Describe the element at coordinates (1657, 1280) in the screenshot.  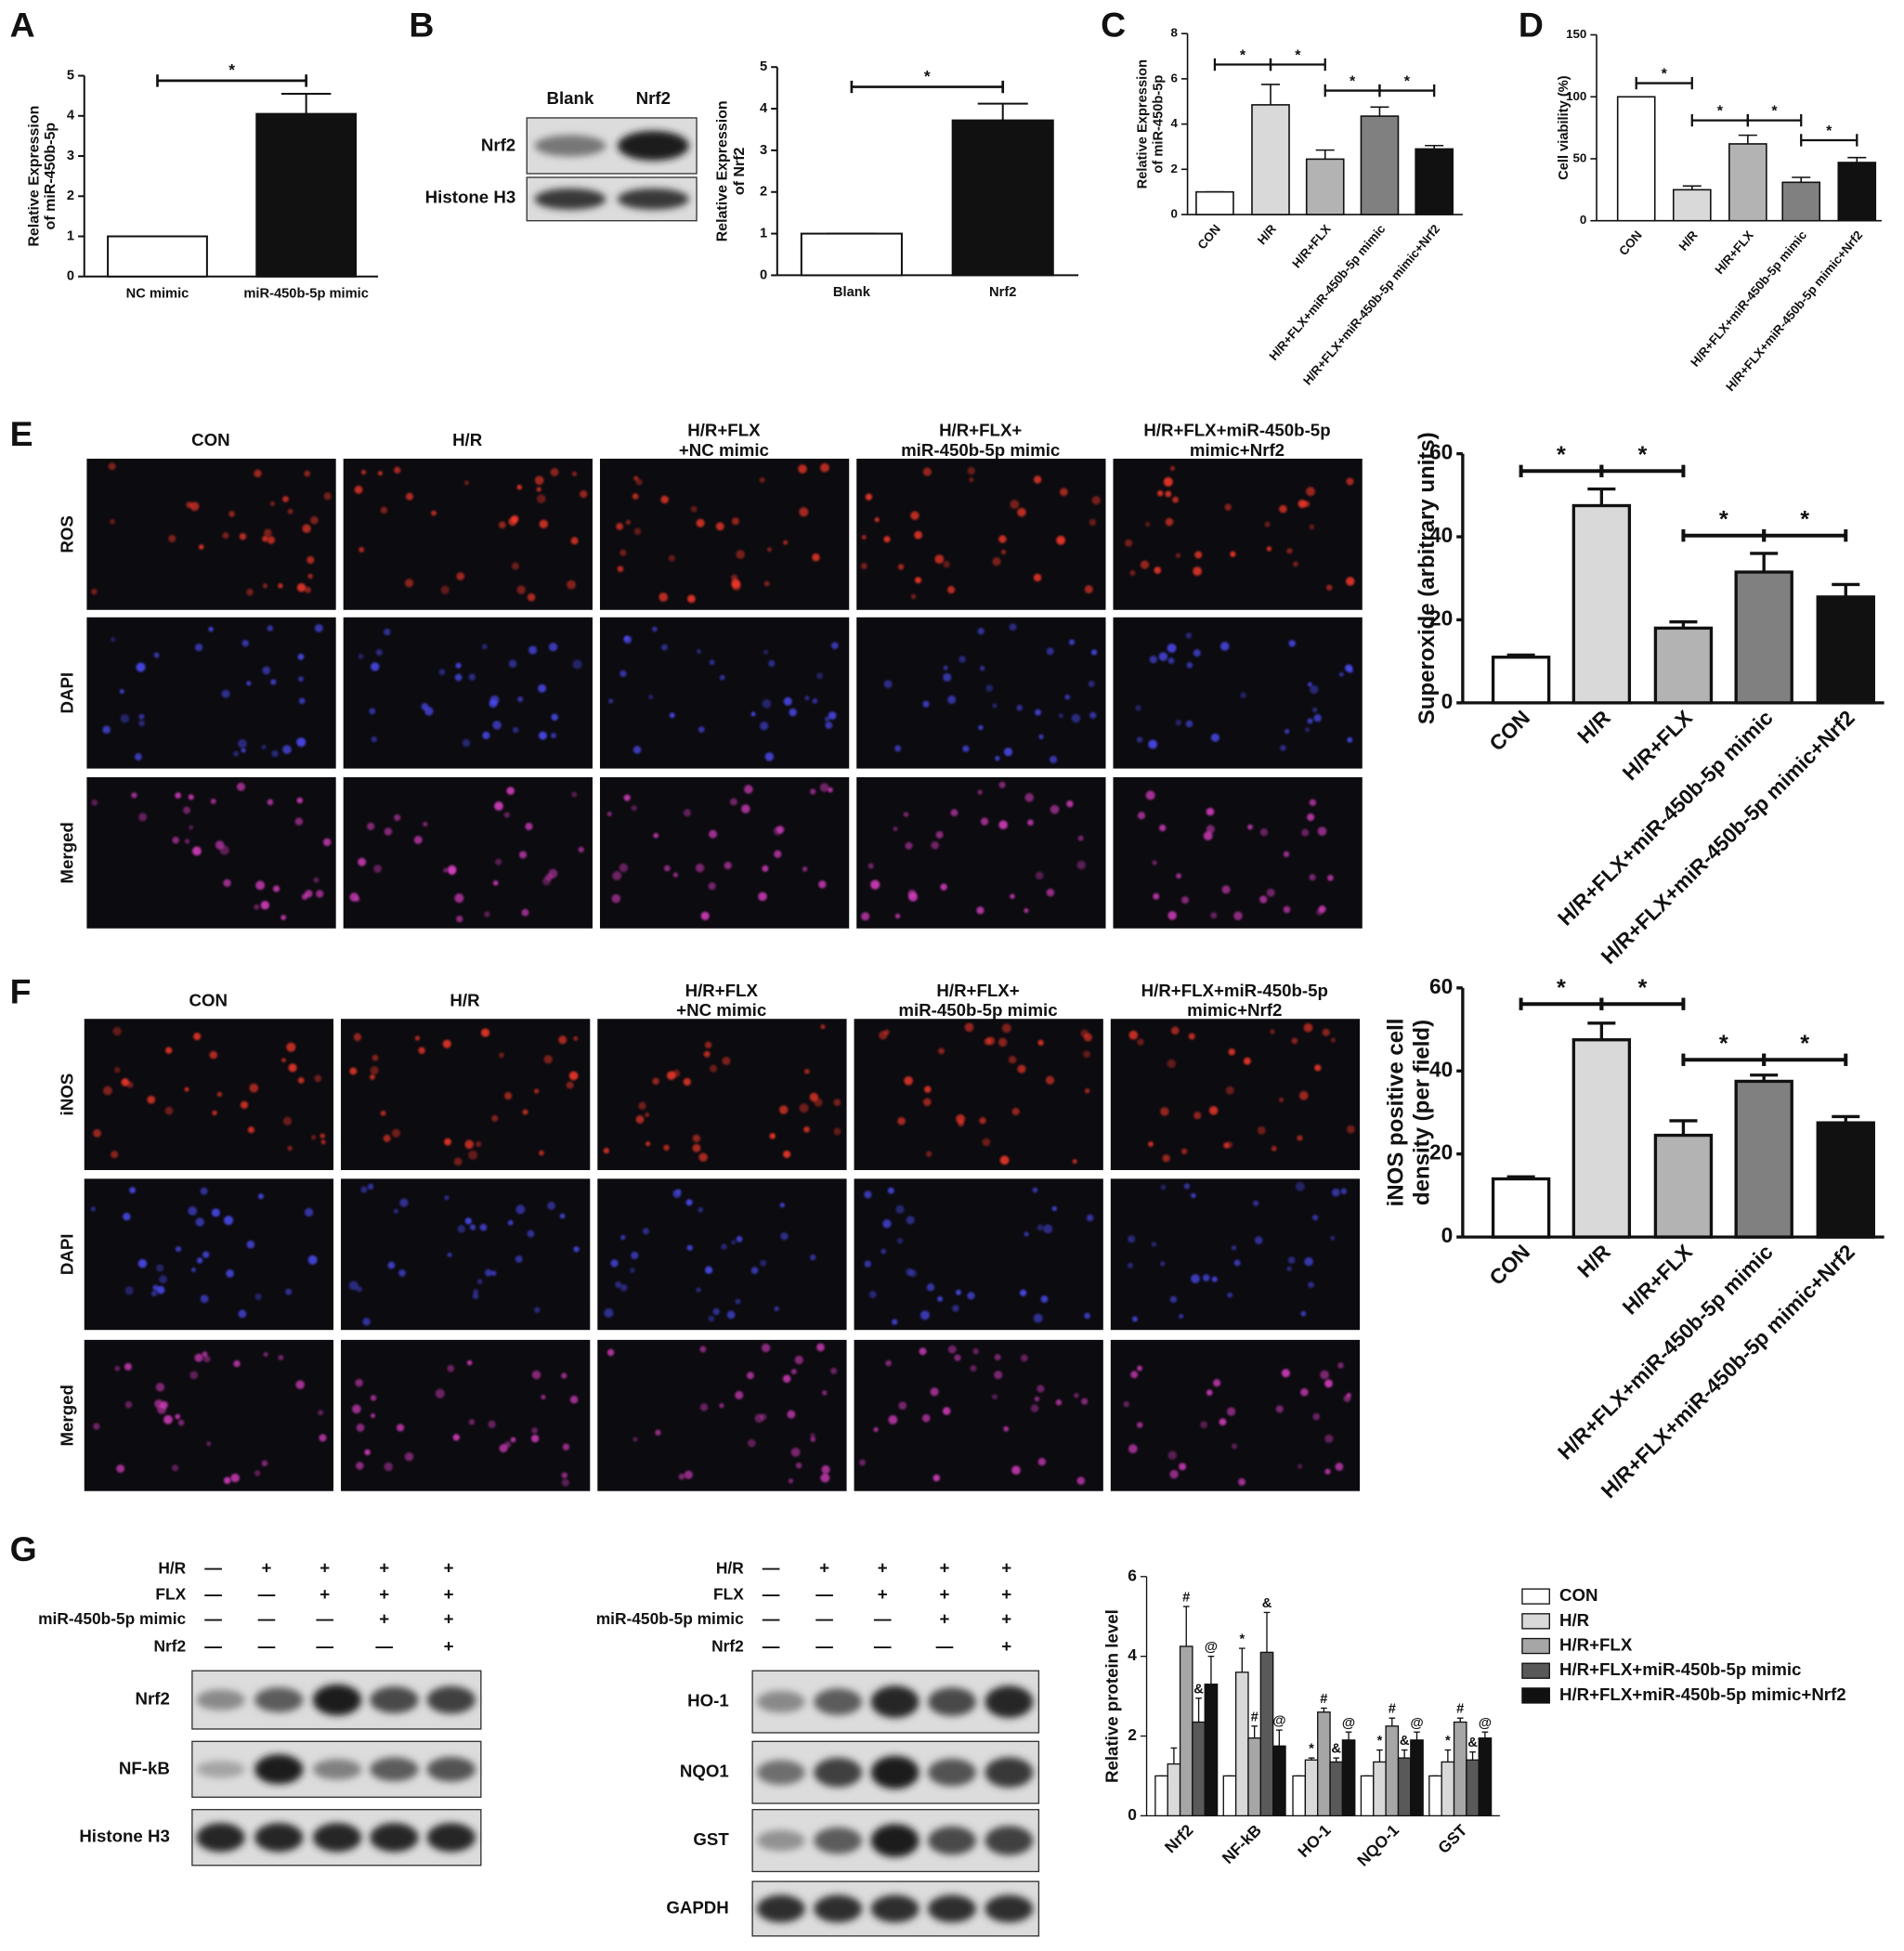
I see `x-tick-label: H/R+FLX` at that location.